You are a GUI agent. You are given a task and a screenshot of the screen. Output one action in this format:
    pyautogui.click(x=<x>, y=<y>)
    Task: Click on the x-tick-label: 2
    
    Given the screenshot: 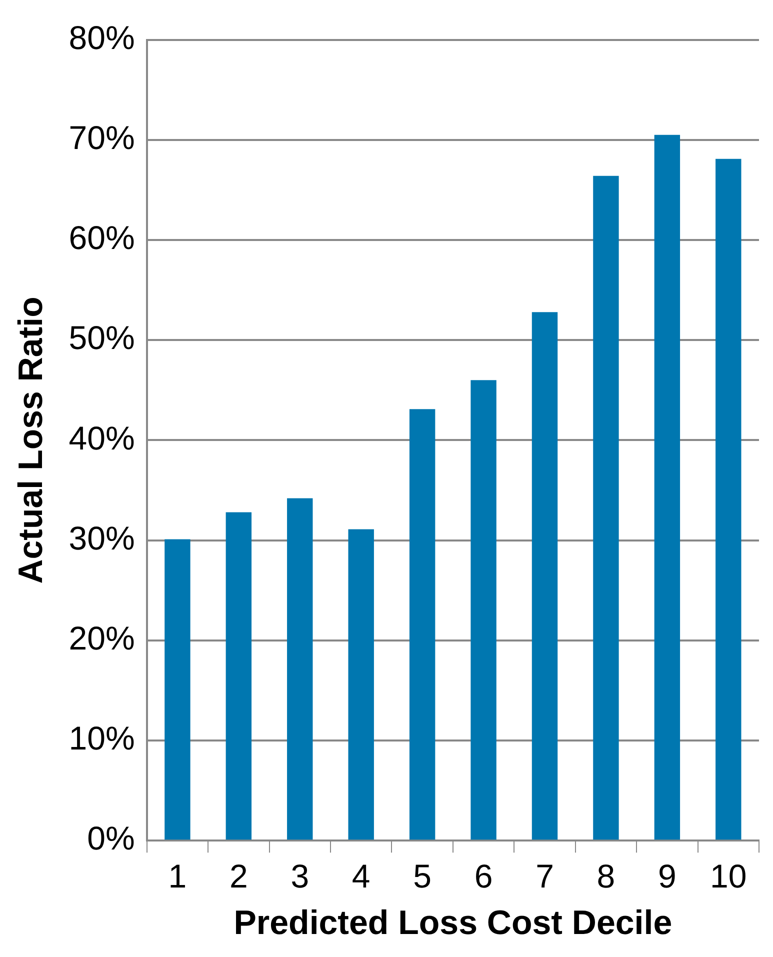 What is the action you would take?
    pyautogui.click(x=238, y=875)
    